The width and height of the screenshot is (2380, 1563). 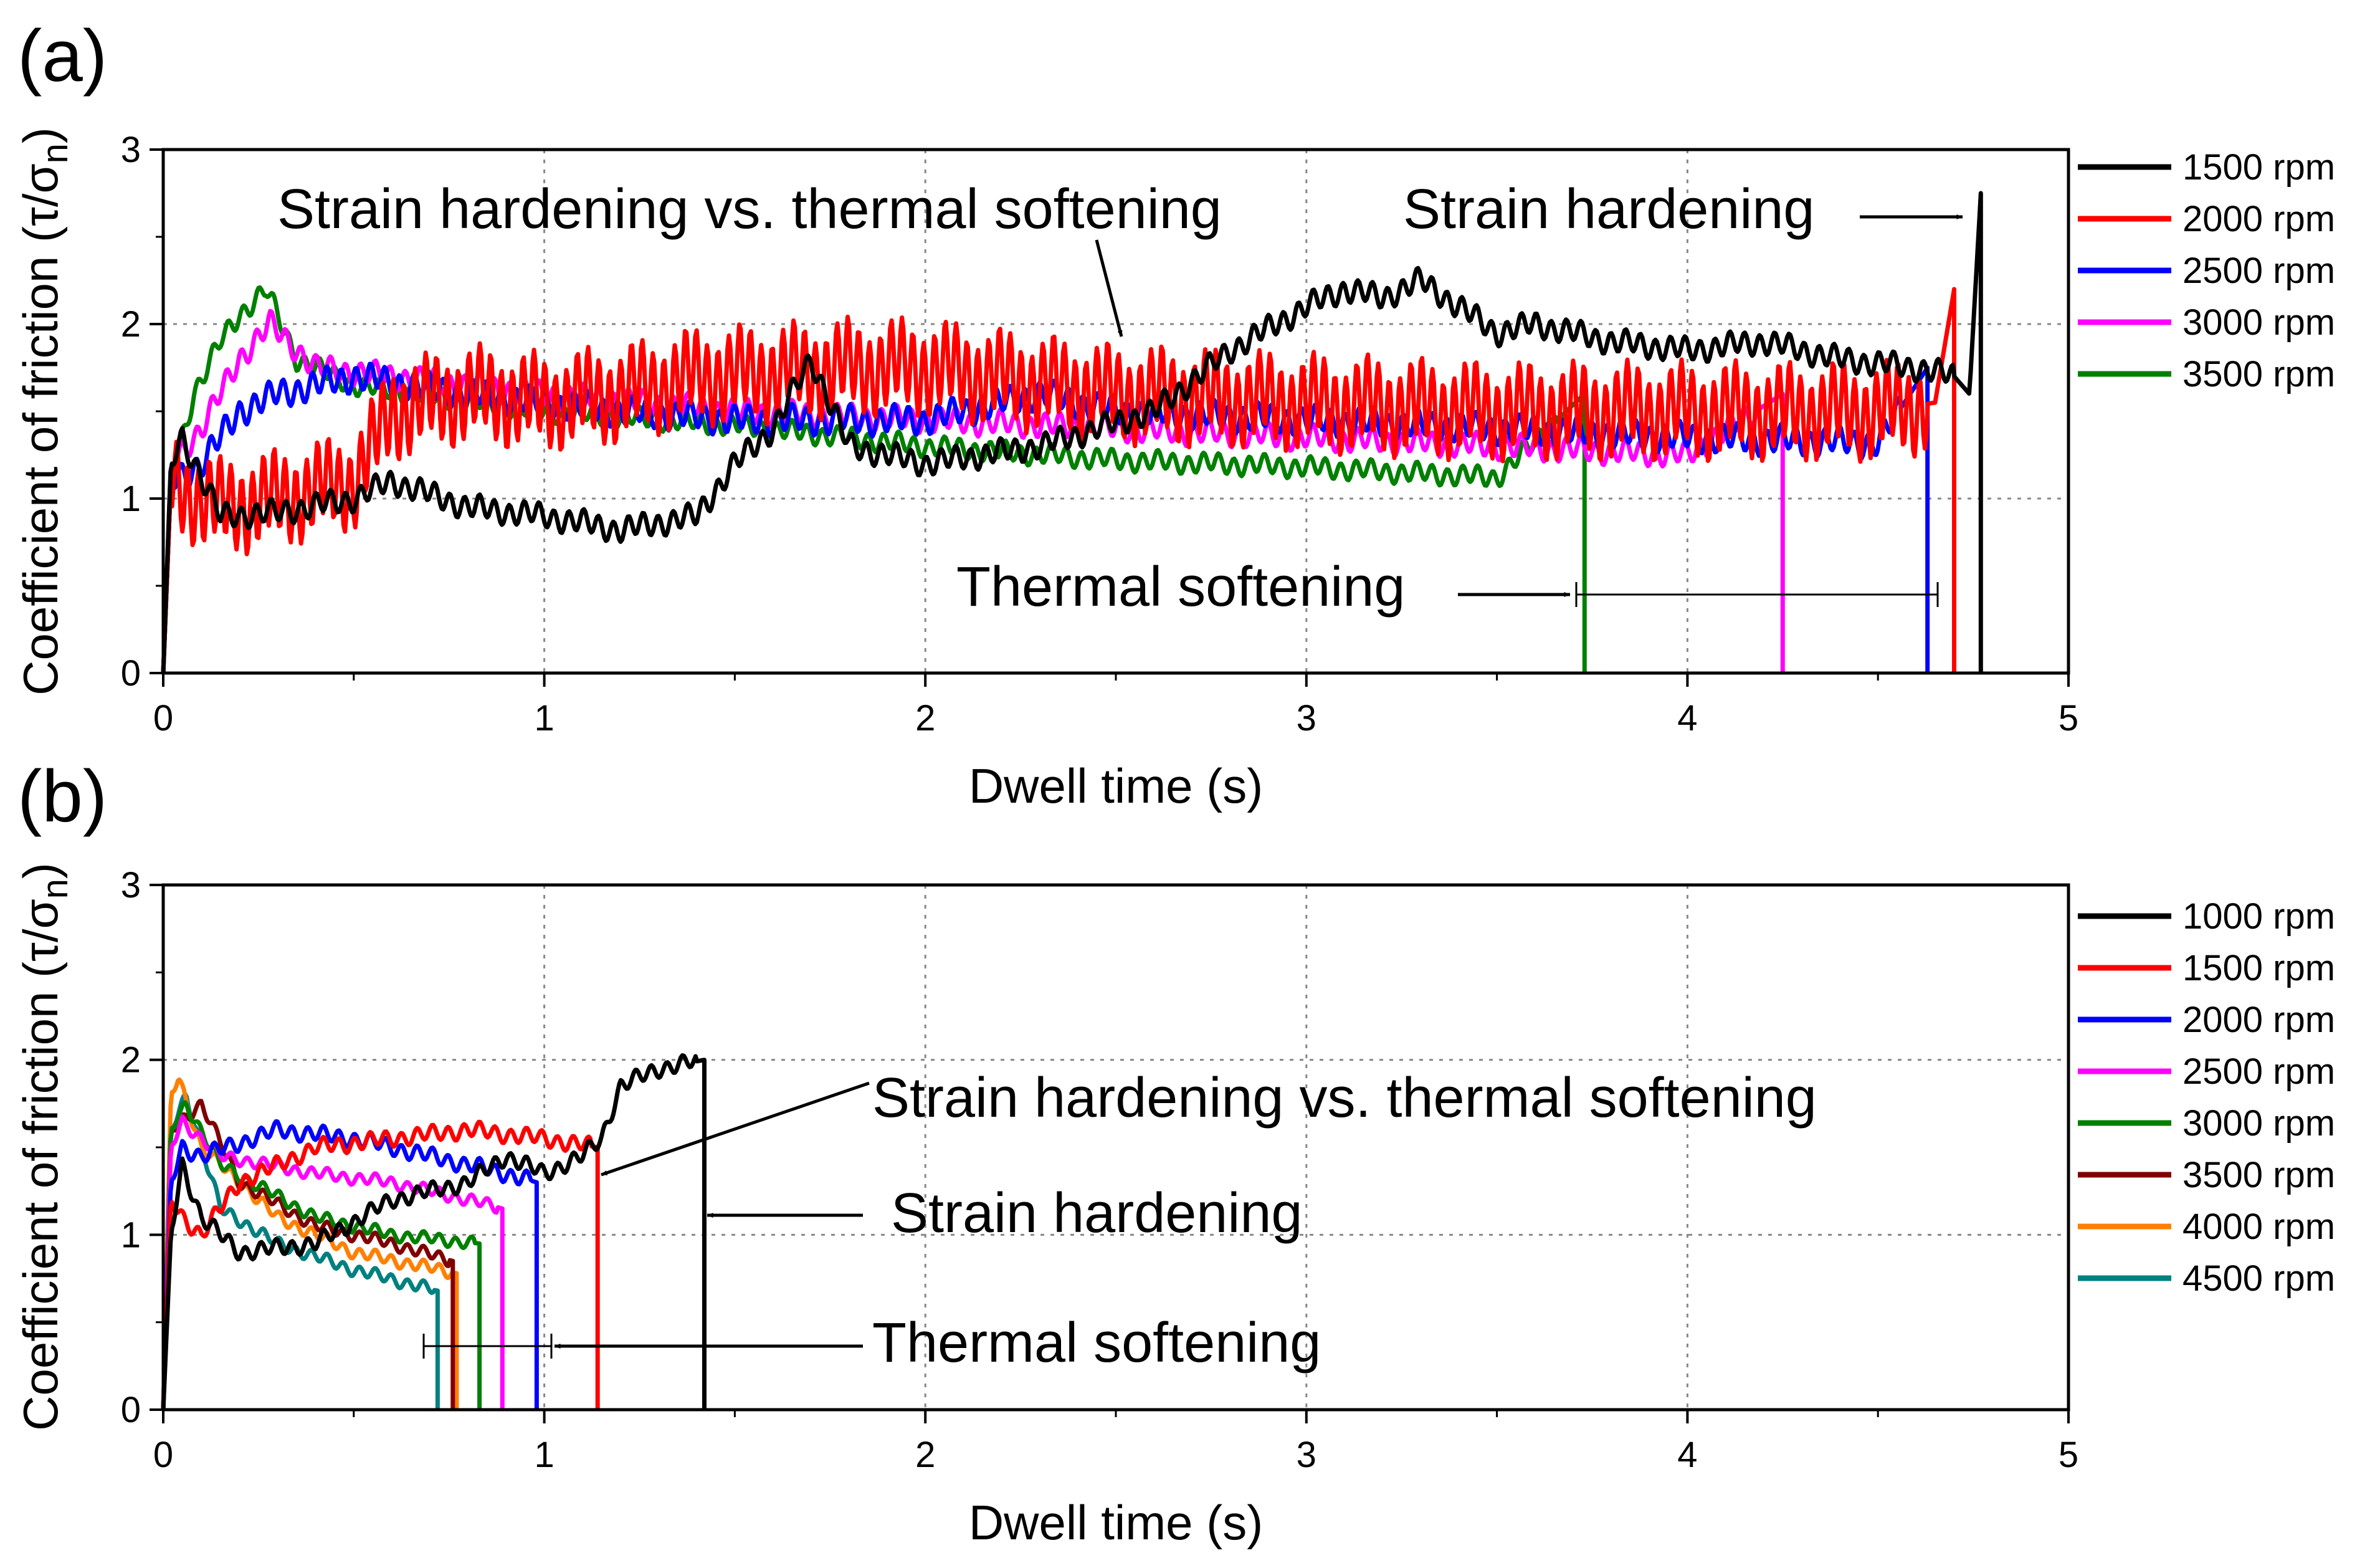 What do you see at coordinates (1687, 1455) in the screenshot?
I see `panel-b-x-tick-label-4: 4` at bounding box center [1687, 1455].